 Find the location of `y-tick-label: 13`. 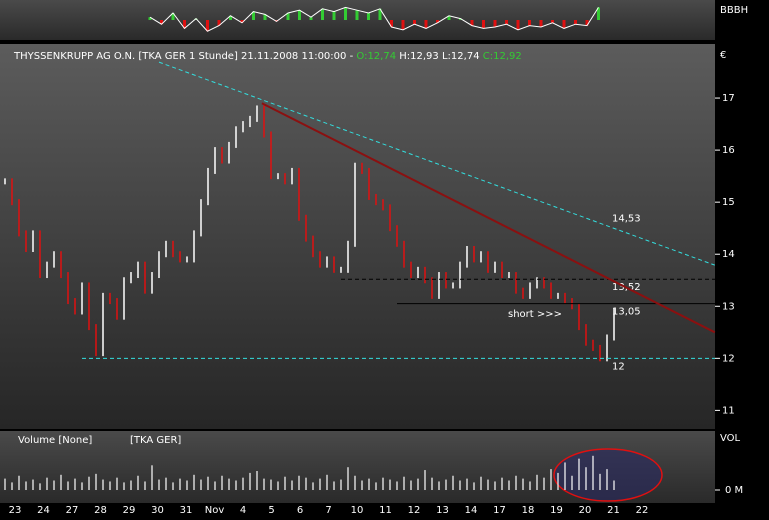

y-tick-label: 13 is located at coordinates (728, 306).